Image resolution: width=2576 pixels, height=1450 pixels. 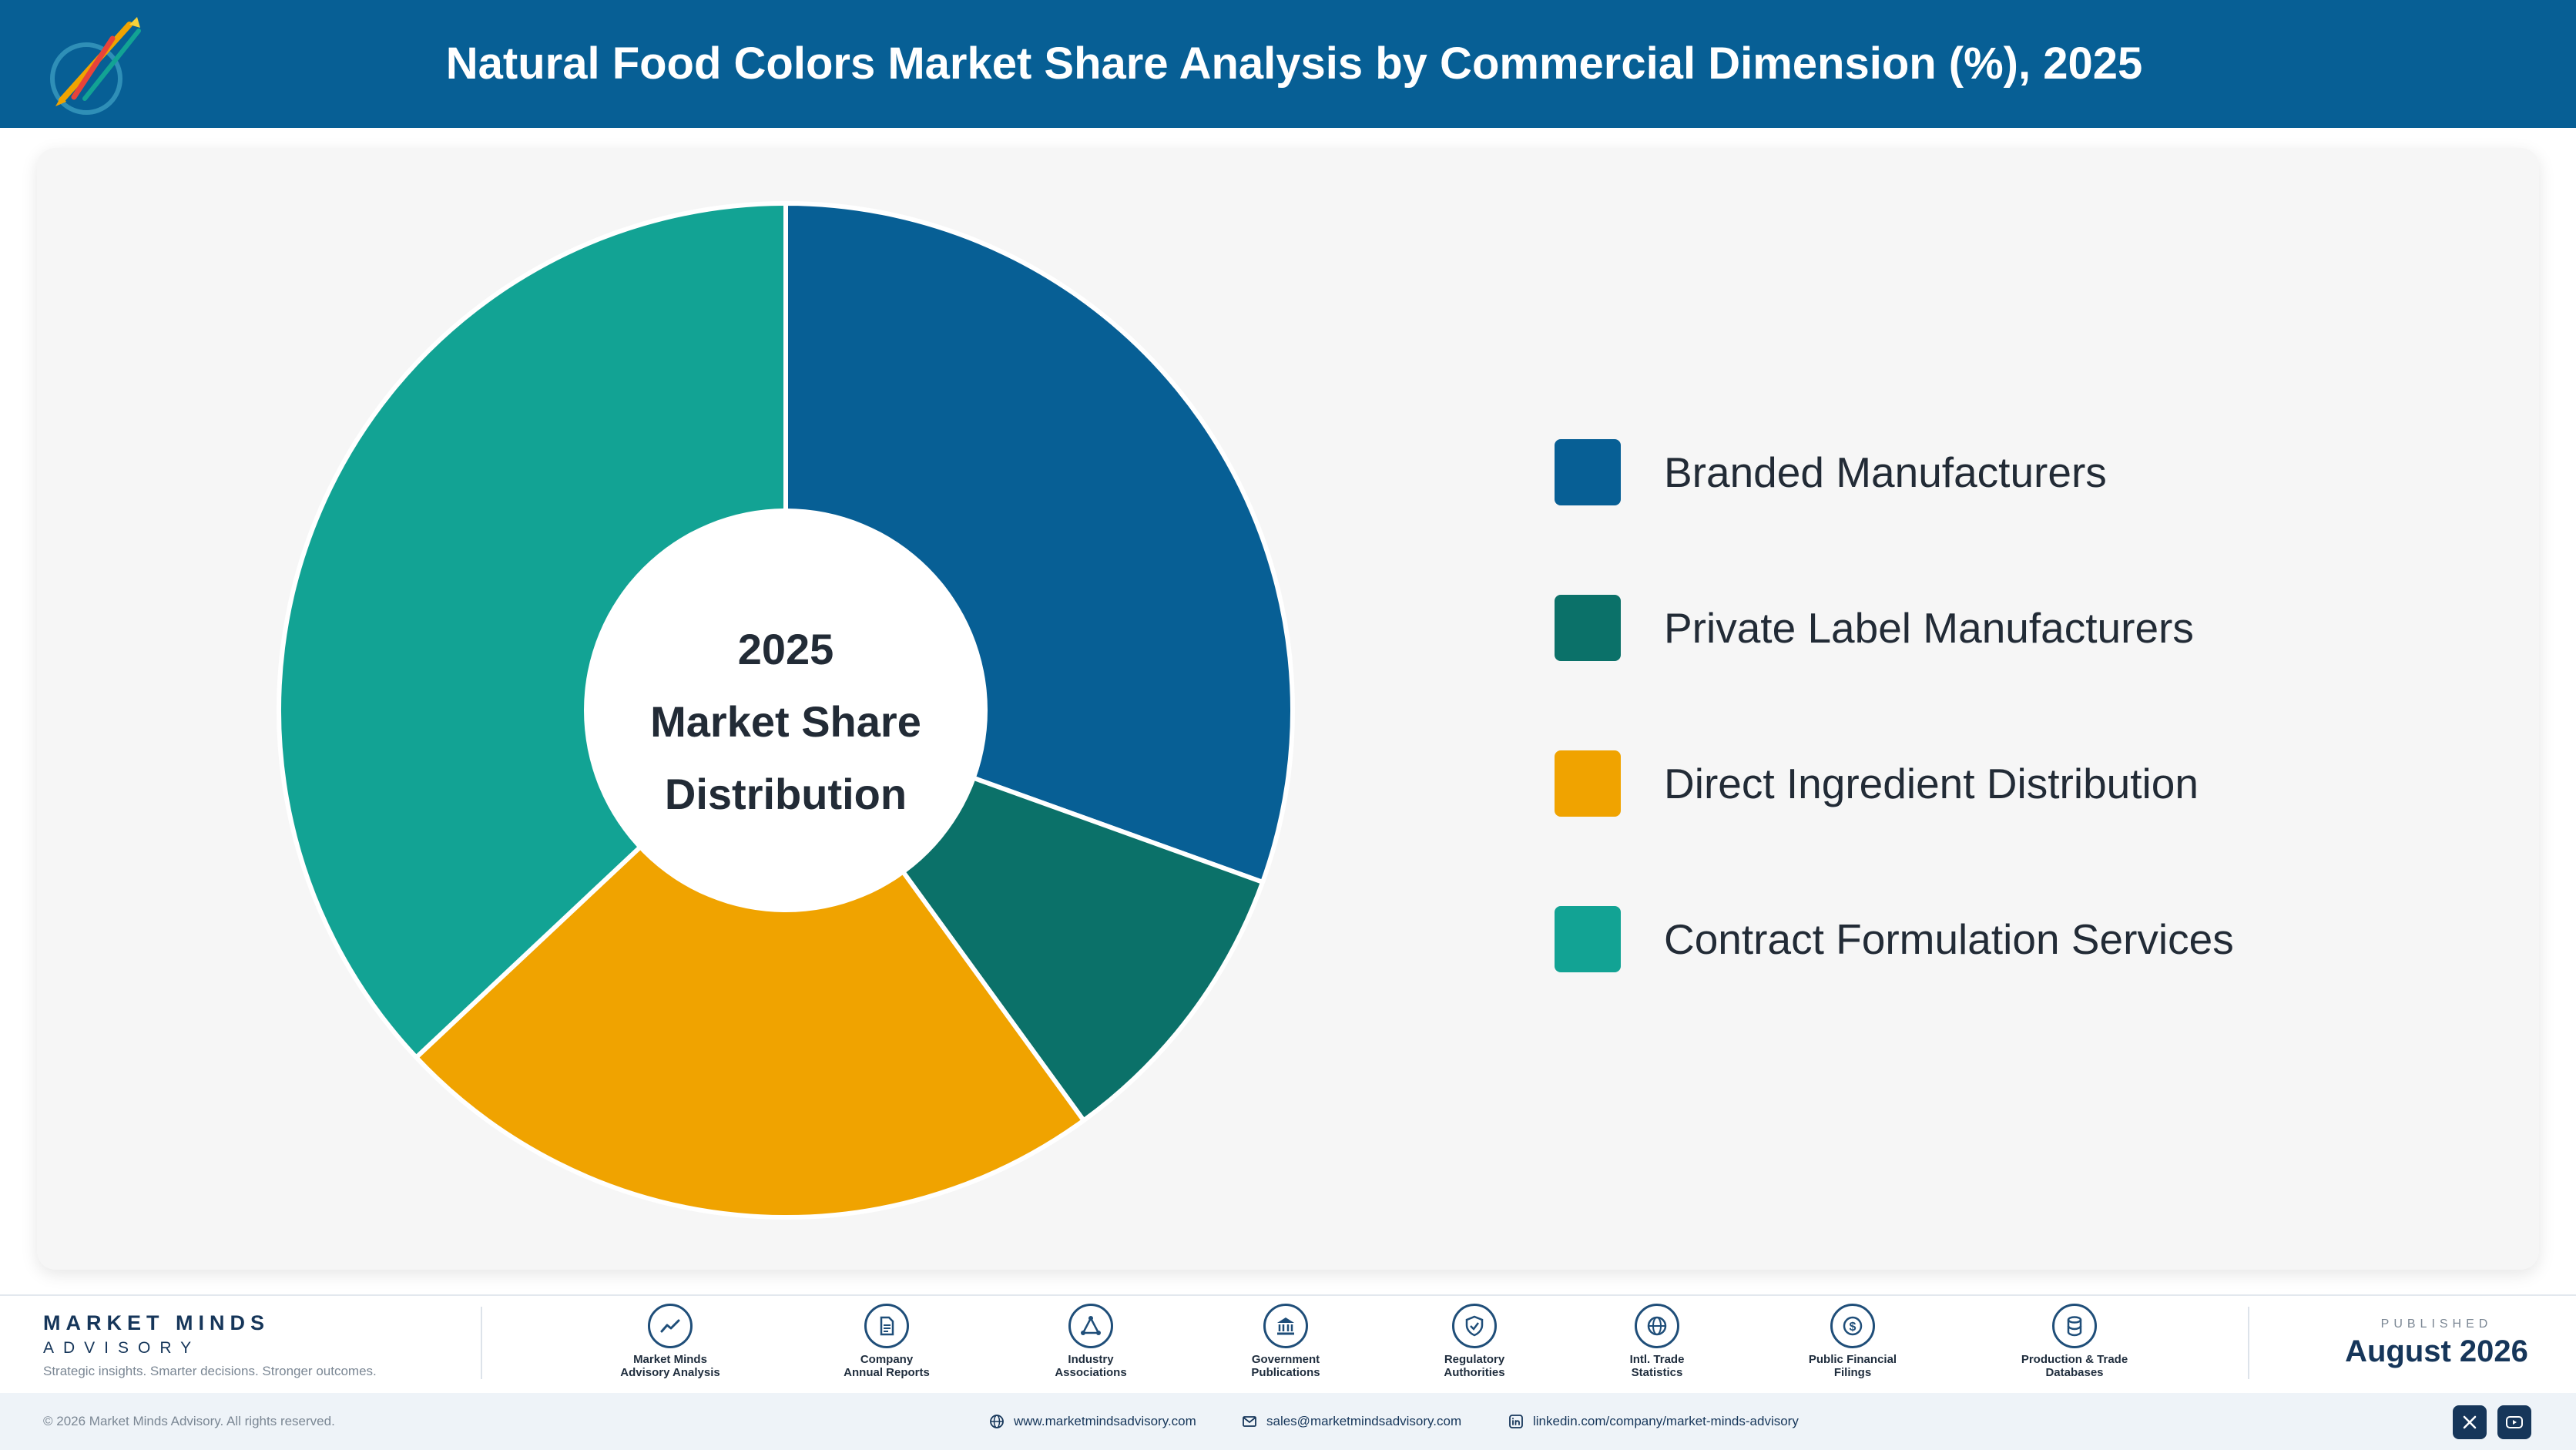 What do you see at coordinates (1657, 1366) in the screenshot?
I see `source-label: Intl. Trade Statistics` at bounding box center [1657, 1366].